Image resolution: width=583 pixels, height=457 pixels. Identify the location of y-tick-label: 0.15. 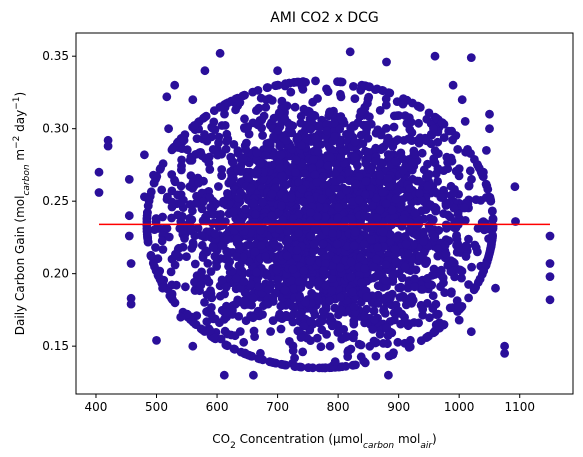
(55, 346).